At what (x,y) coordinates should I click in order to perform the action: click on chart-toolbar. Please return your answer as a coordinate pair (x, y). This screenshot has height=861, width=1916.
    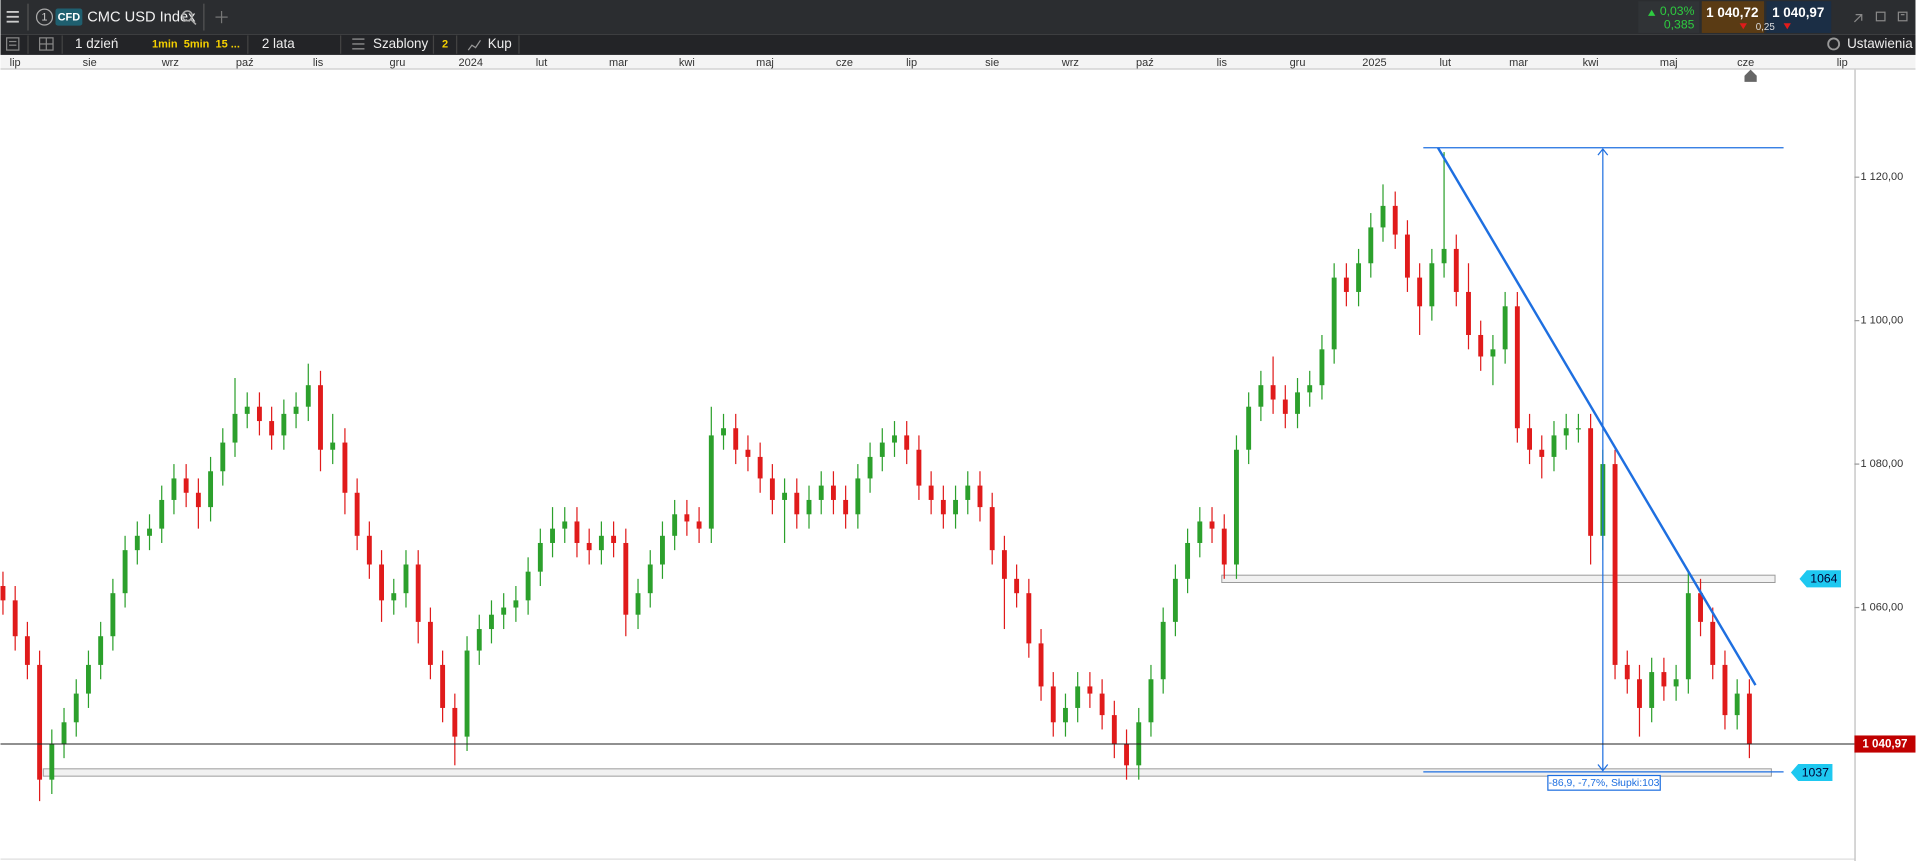
    Looking at the image, I should click on (958, 44).